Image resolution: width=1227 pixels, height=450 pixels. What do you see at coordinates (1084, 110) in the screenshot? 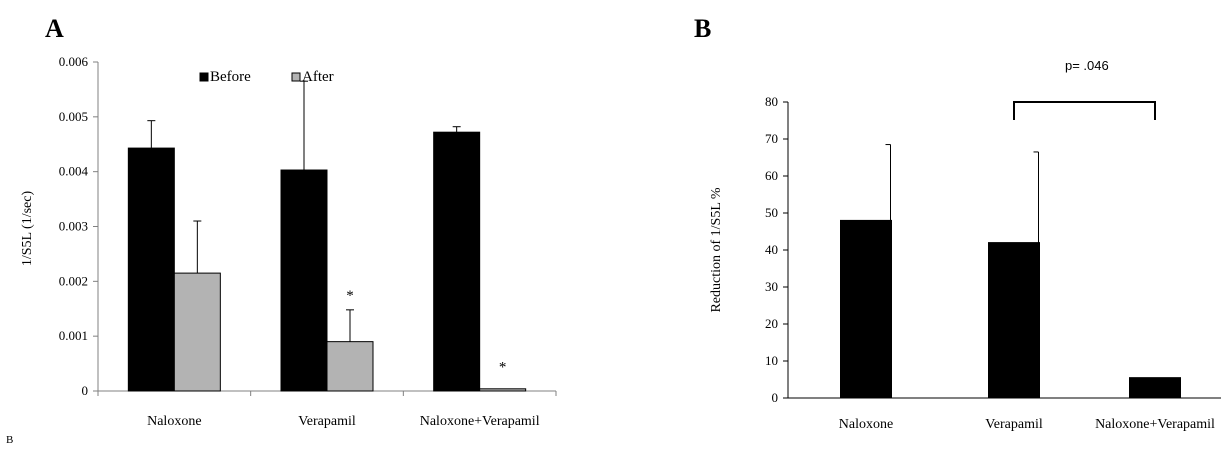
I see `significance-bracket` at bounding box center [1084, 110].